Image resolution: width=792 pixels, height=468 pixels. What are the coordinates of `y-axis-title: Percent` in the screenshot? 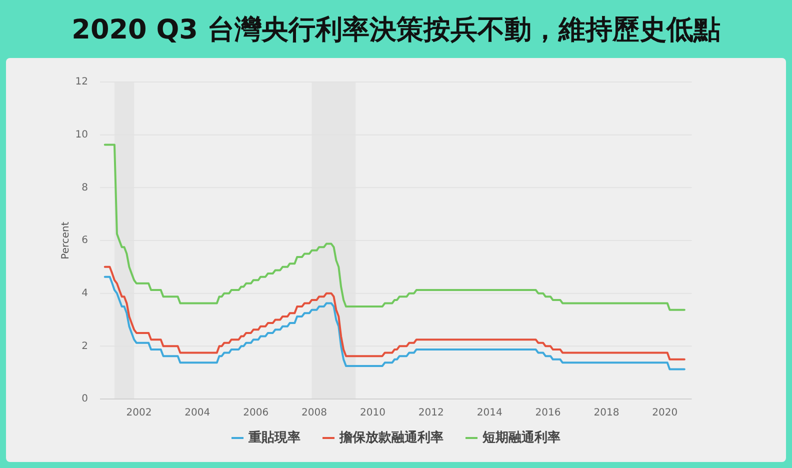 It's located at (66, 241).